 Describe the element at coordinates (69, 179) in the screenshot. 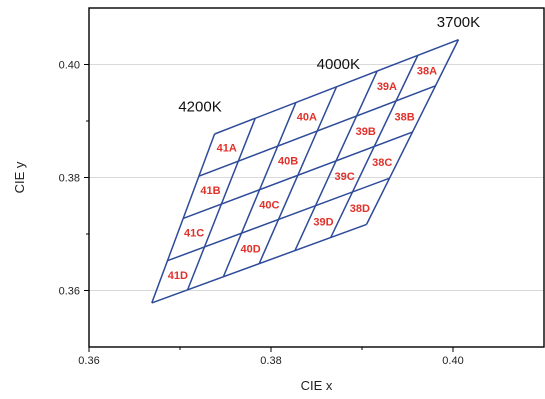

I see `y-tick-label: 0.38` at that location.